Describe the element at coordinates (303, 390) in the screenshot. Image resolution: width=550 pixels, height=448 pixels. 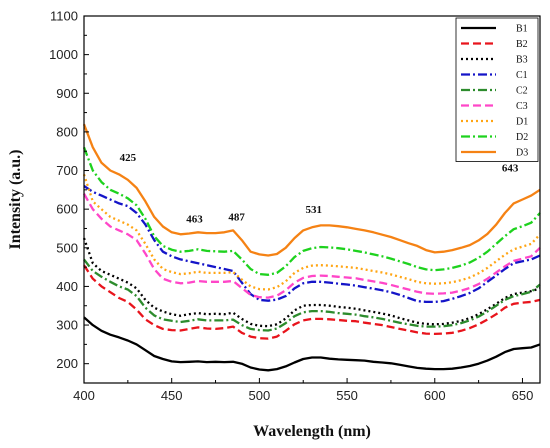
I see `x-axis: 400 450 500 550 600 650` at that location.